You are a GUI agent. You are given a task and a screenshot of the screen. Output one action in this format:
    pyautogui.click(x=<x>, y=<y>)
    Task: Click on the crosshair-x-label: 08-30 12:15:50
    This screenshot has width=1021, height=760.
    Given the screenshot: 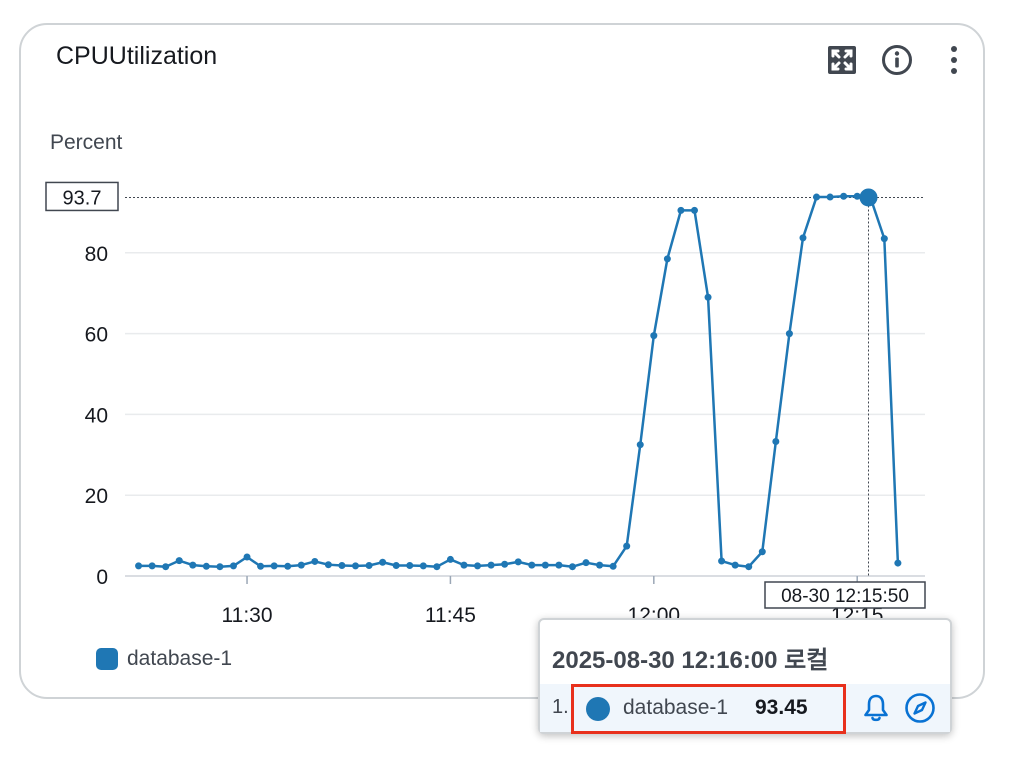 What is the action you would take?
    pyautogui.click(x=845, y=596)
    